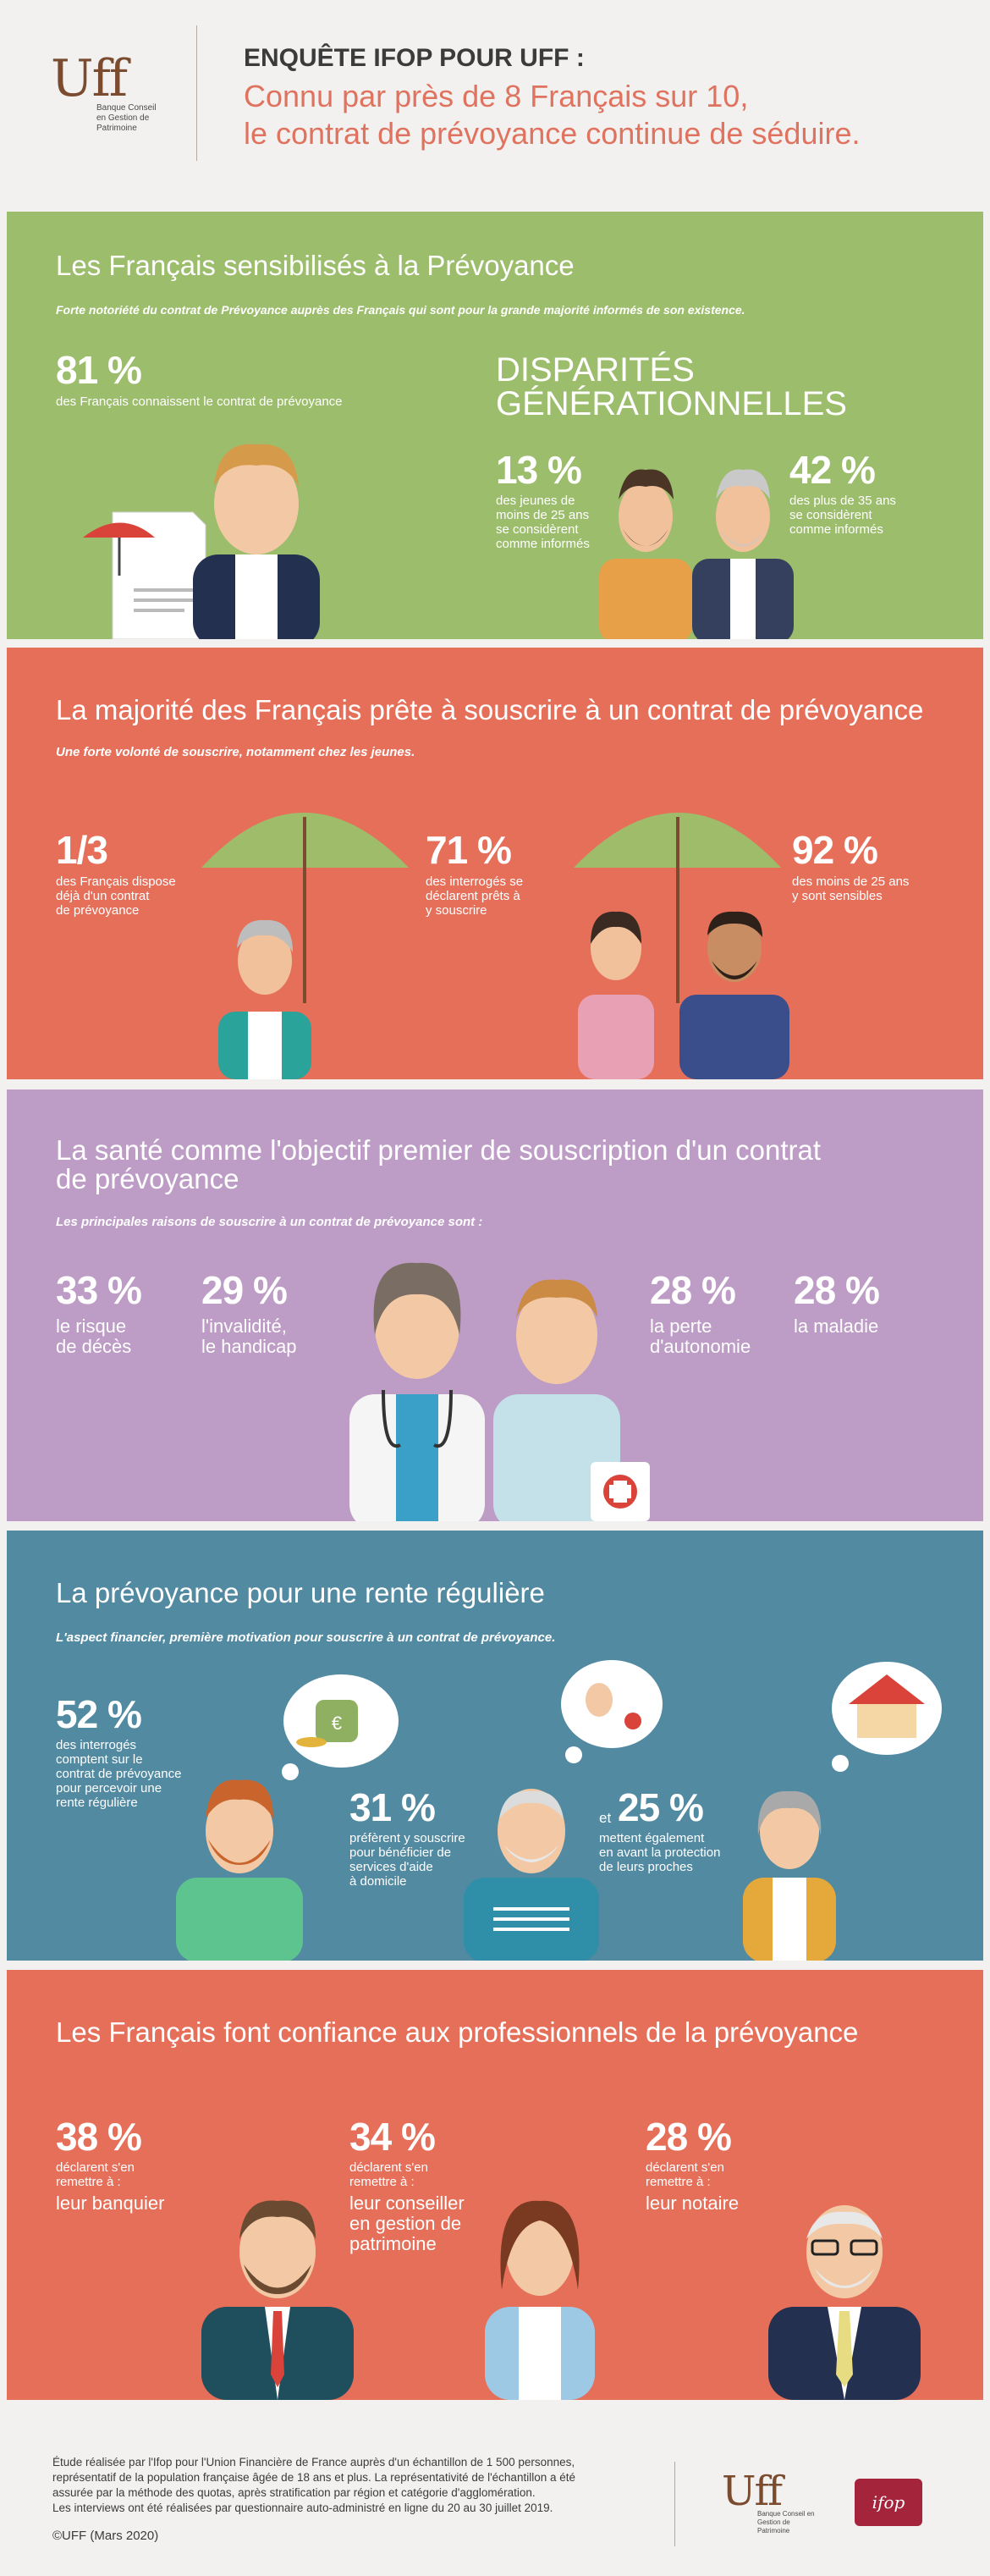 This screenshot has width=990, height=2576. I want to click on stat-52-line: contrat de prévoyance, so click(119, 1774).